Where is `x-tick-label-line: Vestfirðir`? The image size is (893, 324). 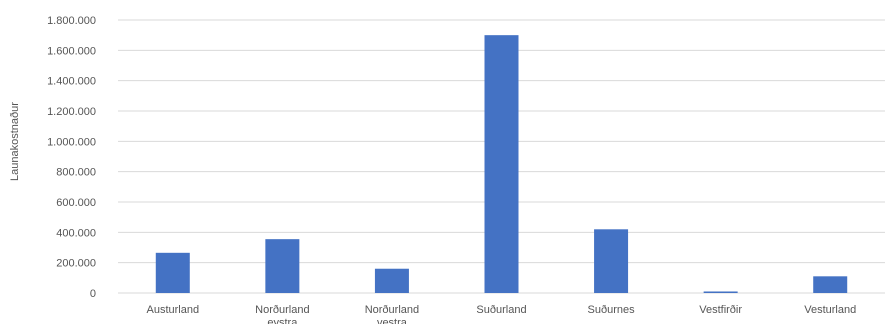
x-tick-label-line: Vestfirðir is located at coordinates (720, 310).